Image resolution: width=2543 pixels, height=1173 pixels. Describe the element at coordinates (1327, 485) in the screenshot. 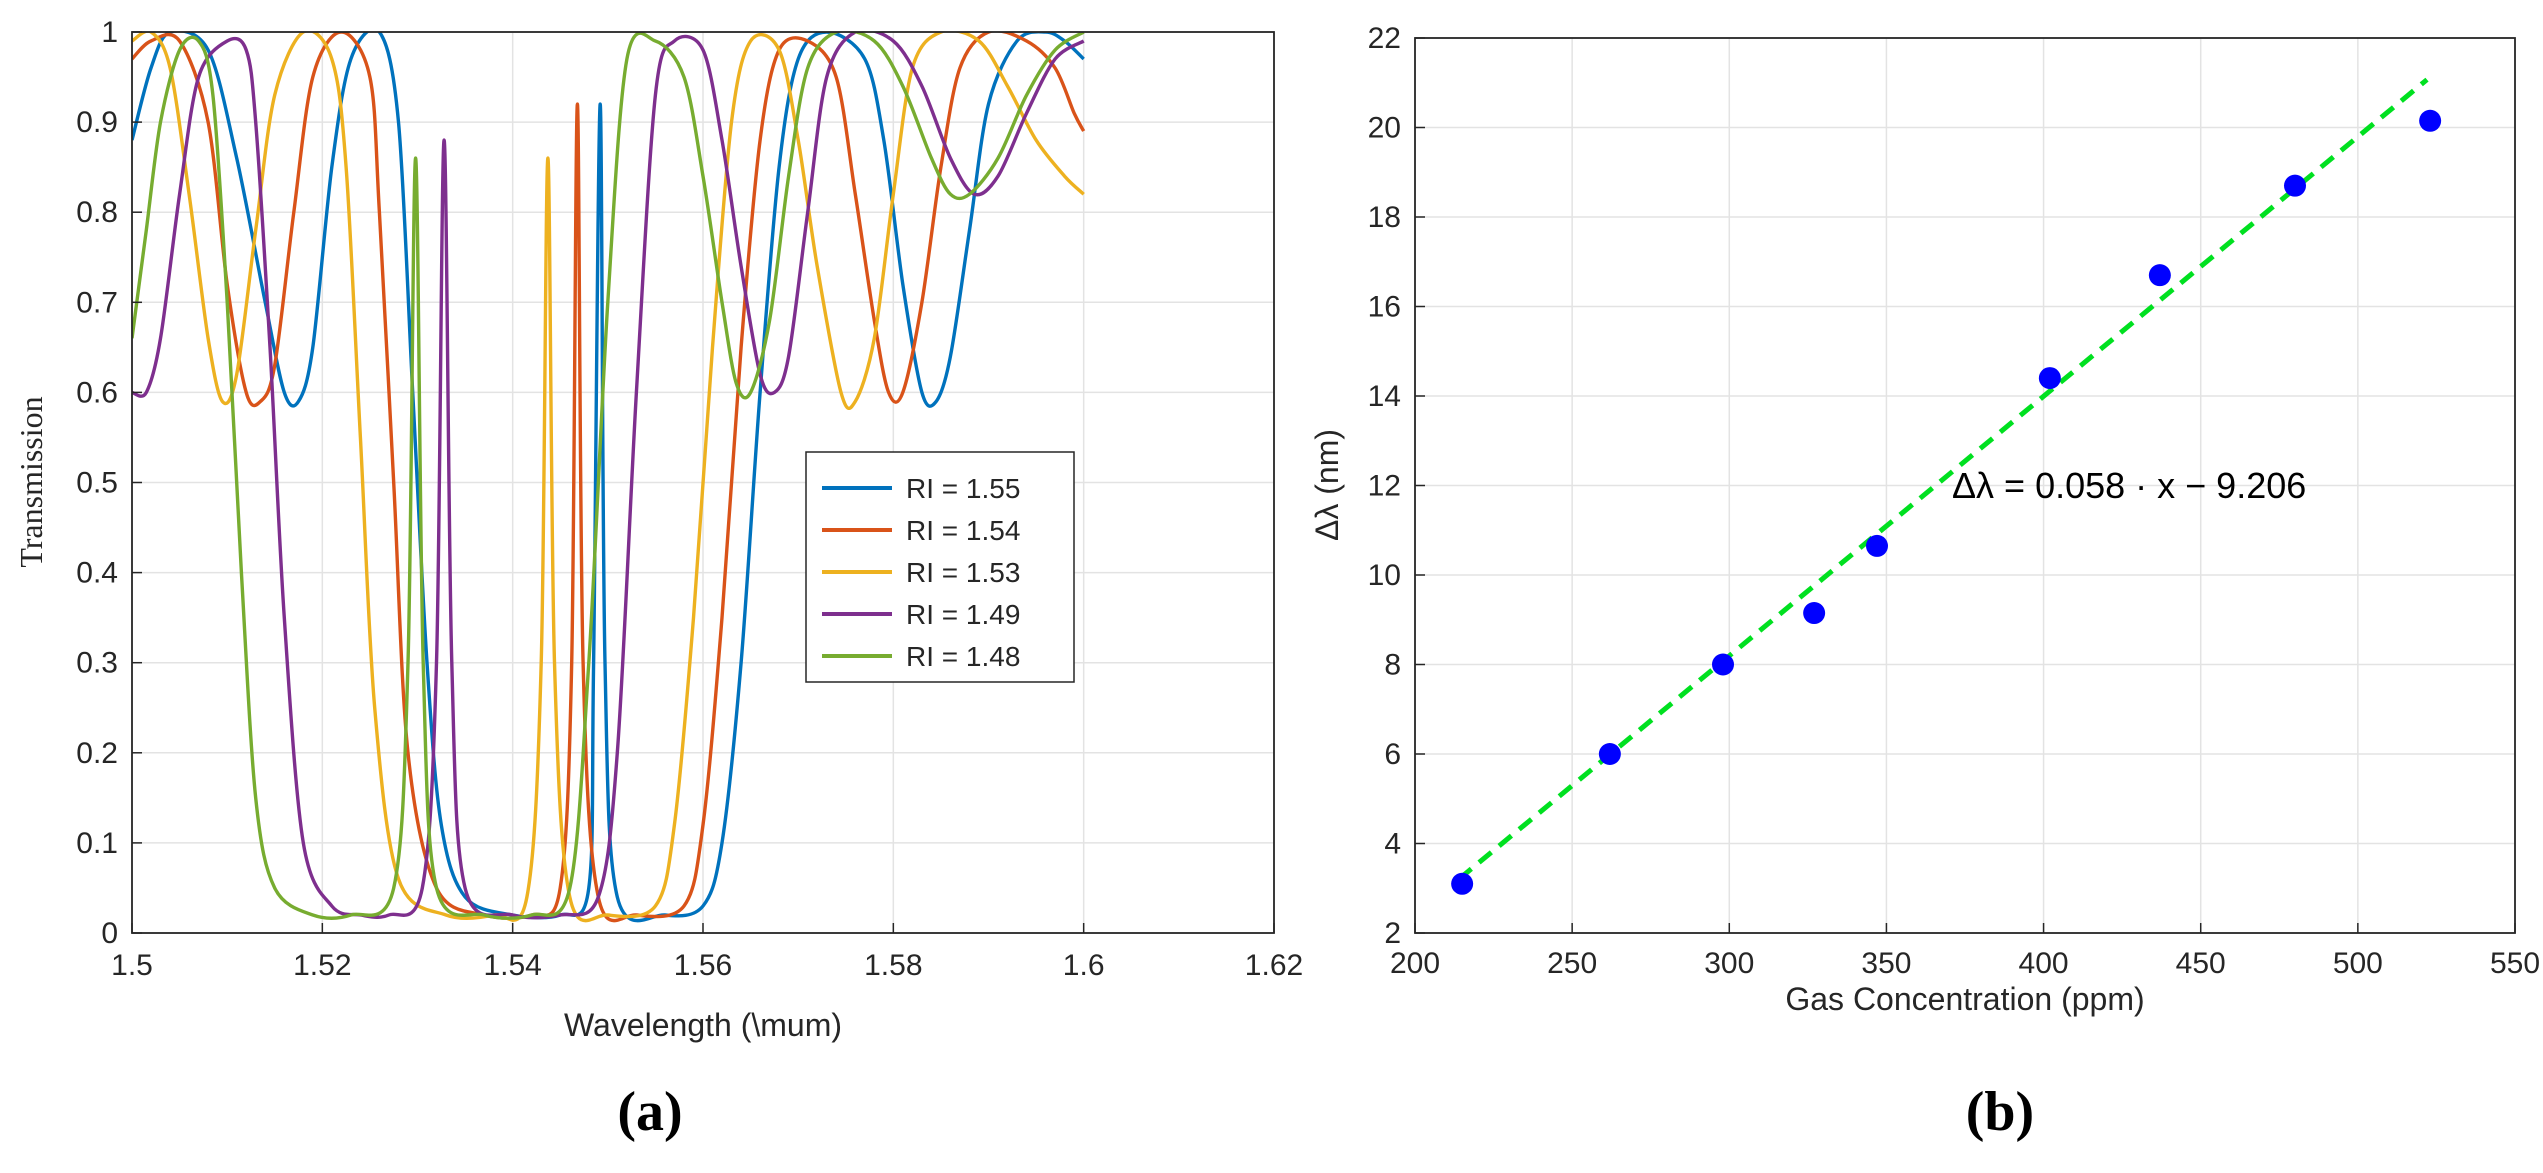

I see `plot-b-ylabel: Δλ (nm)` at that location.